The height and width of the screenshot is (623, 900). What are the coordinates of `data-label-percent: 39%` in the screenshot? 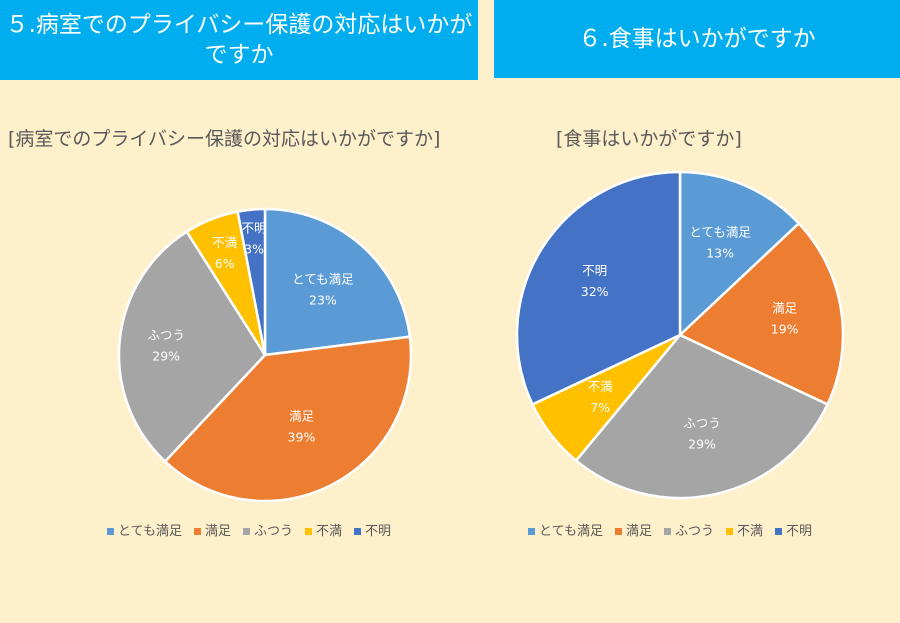 It's located at (302, 437).